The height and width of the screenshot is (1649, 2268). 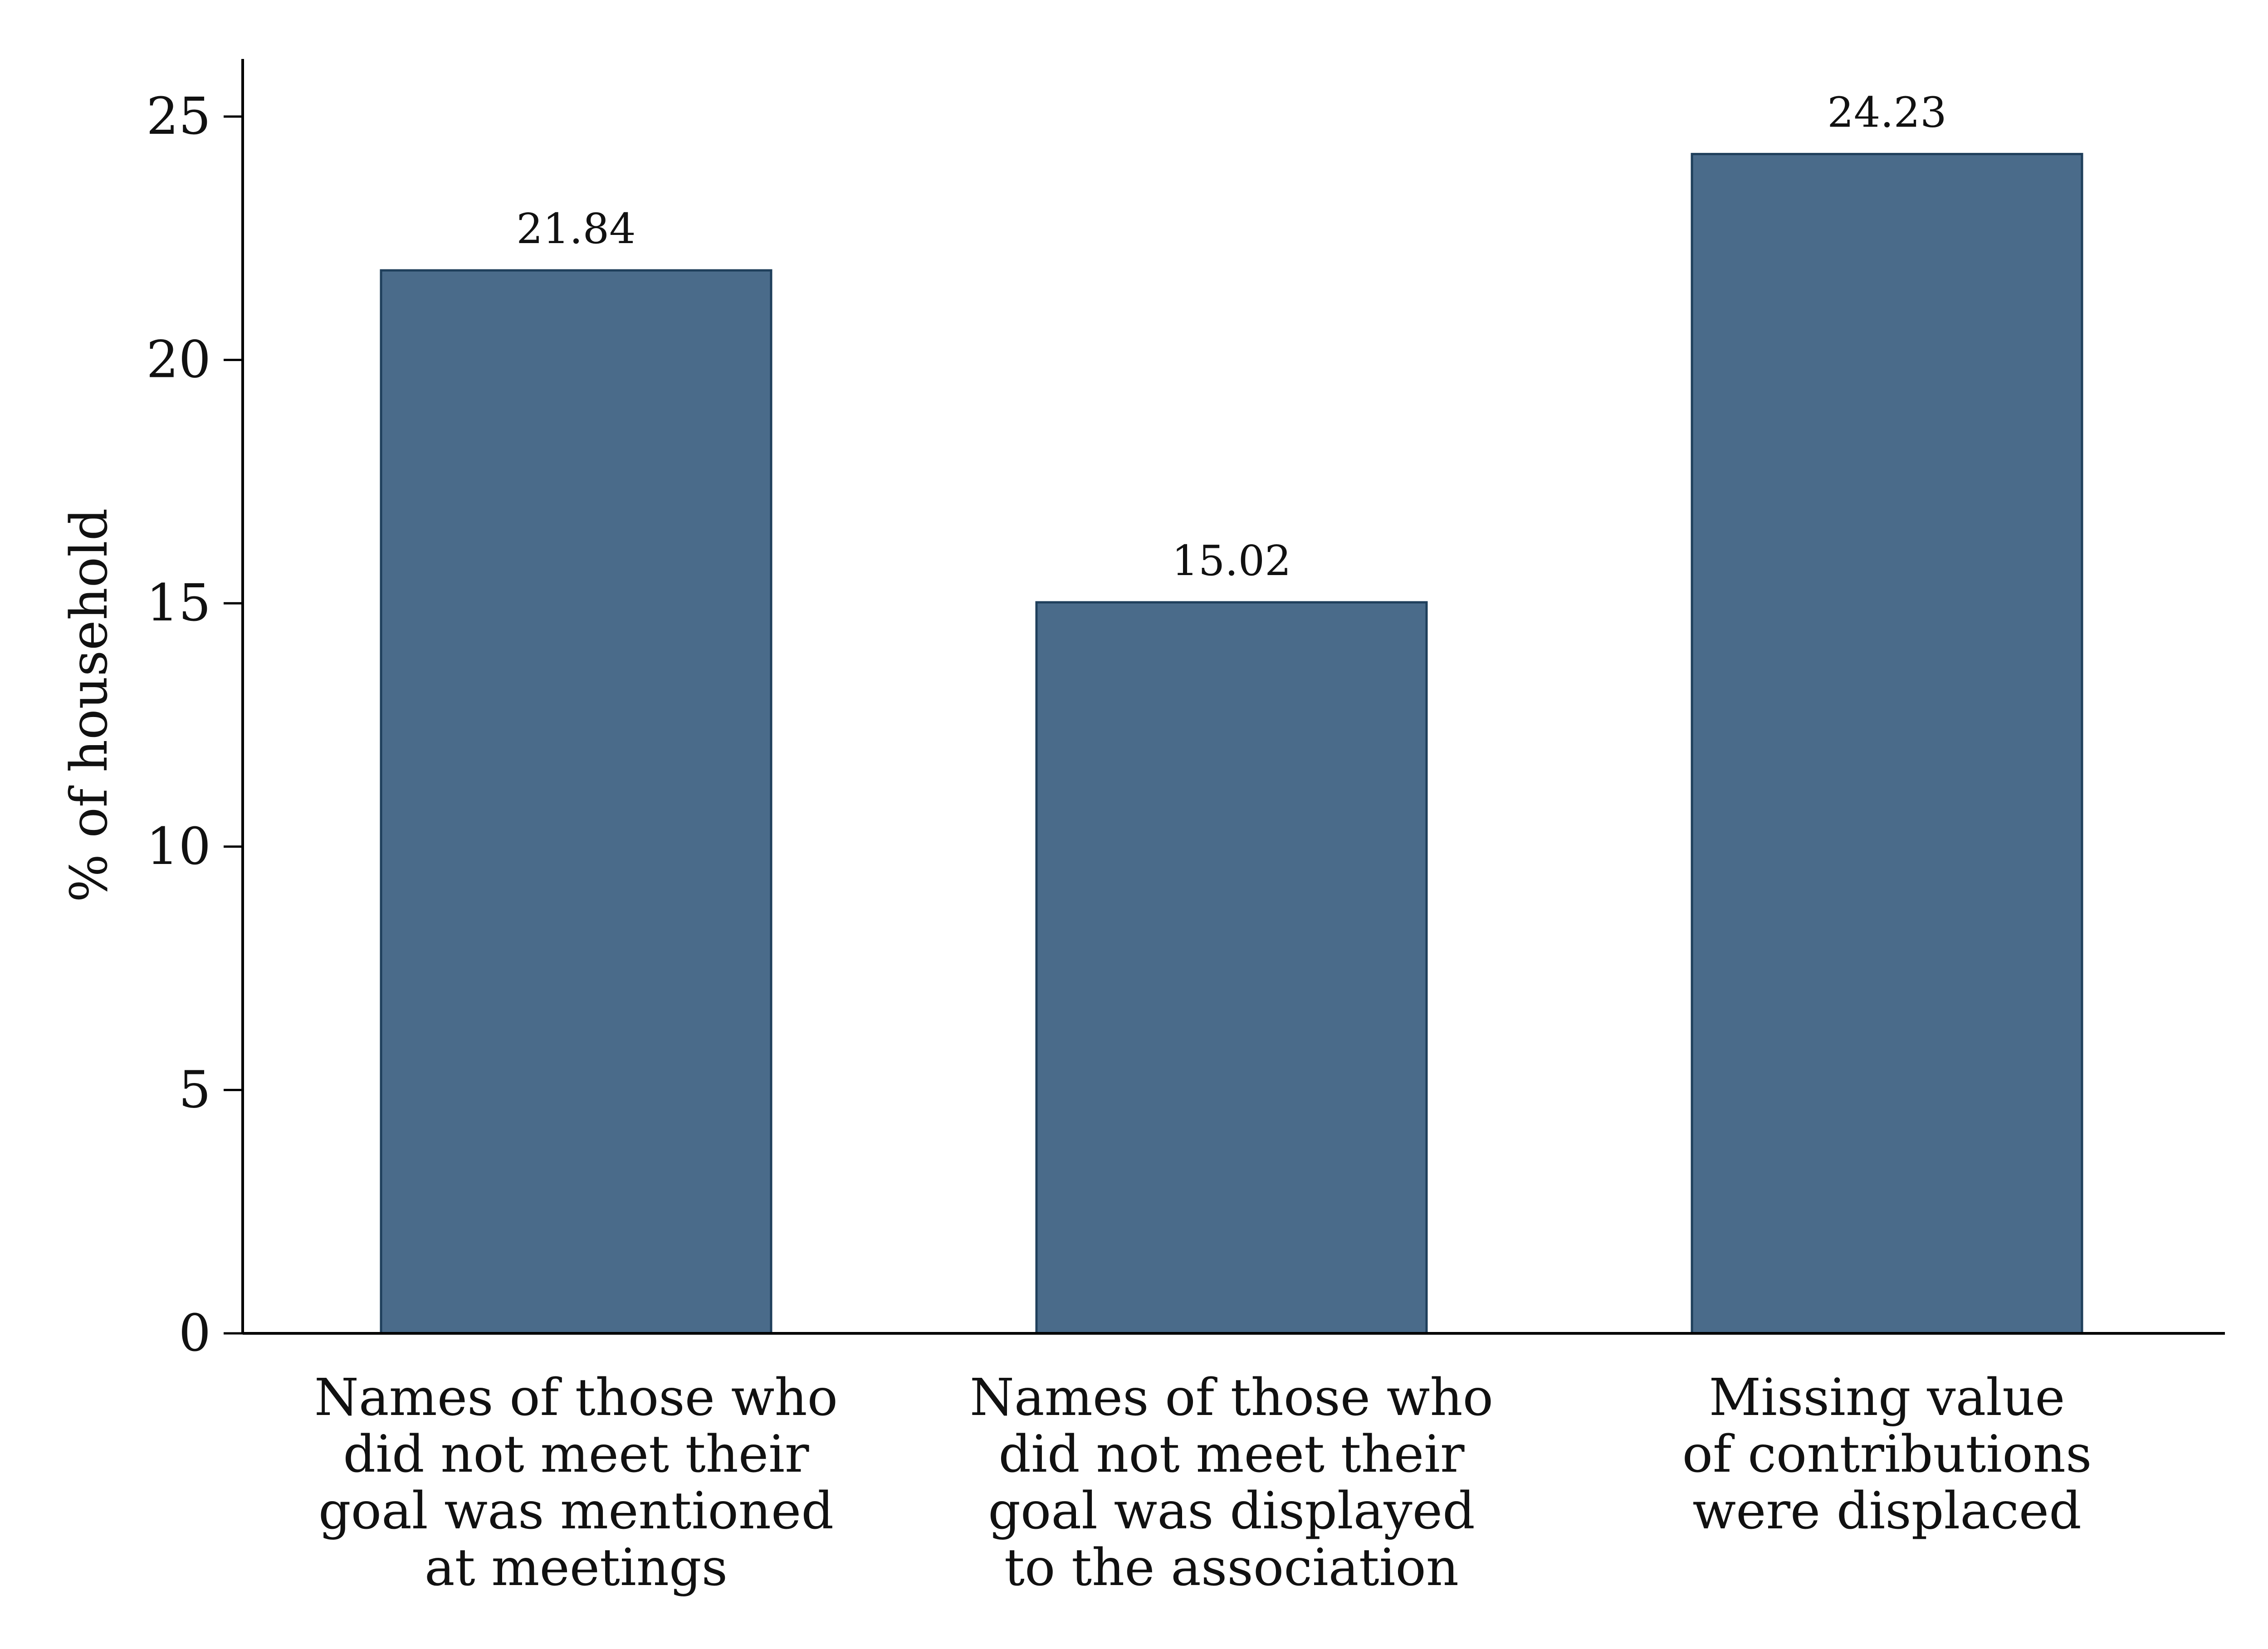 What do you see at coordinates (178, 117) in the screenshot?
I see `y-tick-label: 25` at bounding box center [178, 117].